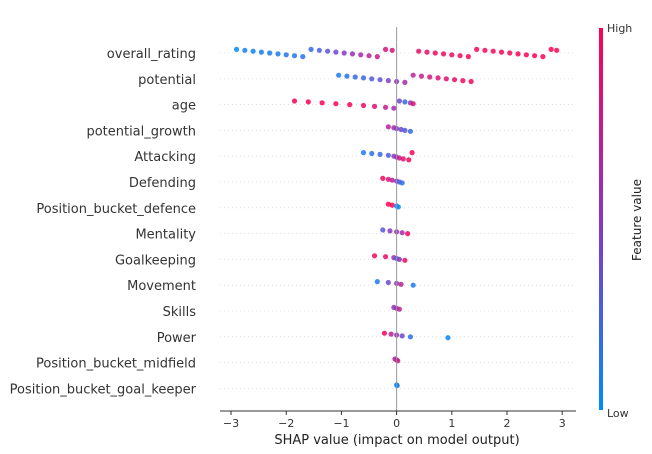  Describe the element at coordinates (177, 338) in the screenshot. I see `feature-label: Power` at that location.